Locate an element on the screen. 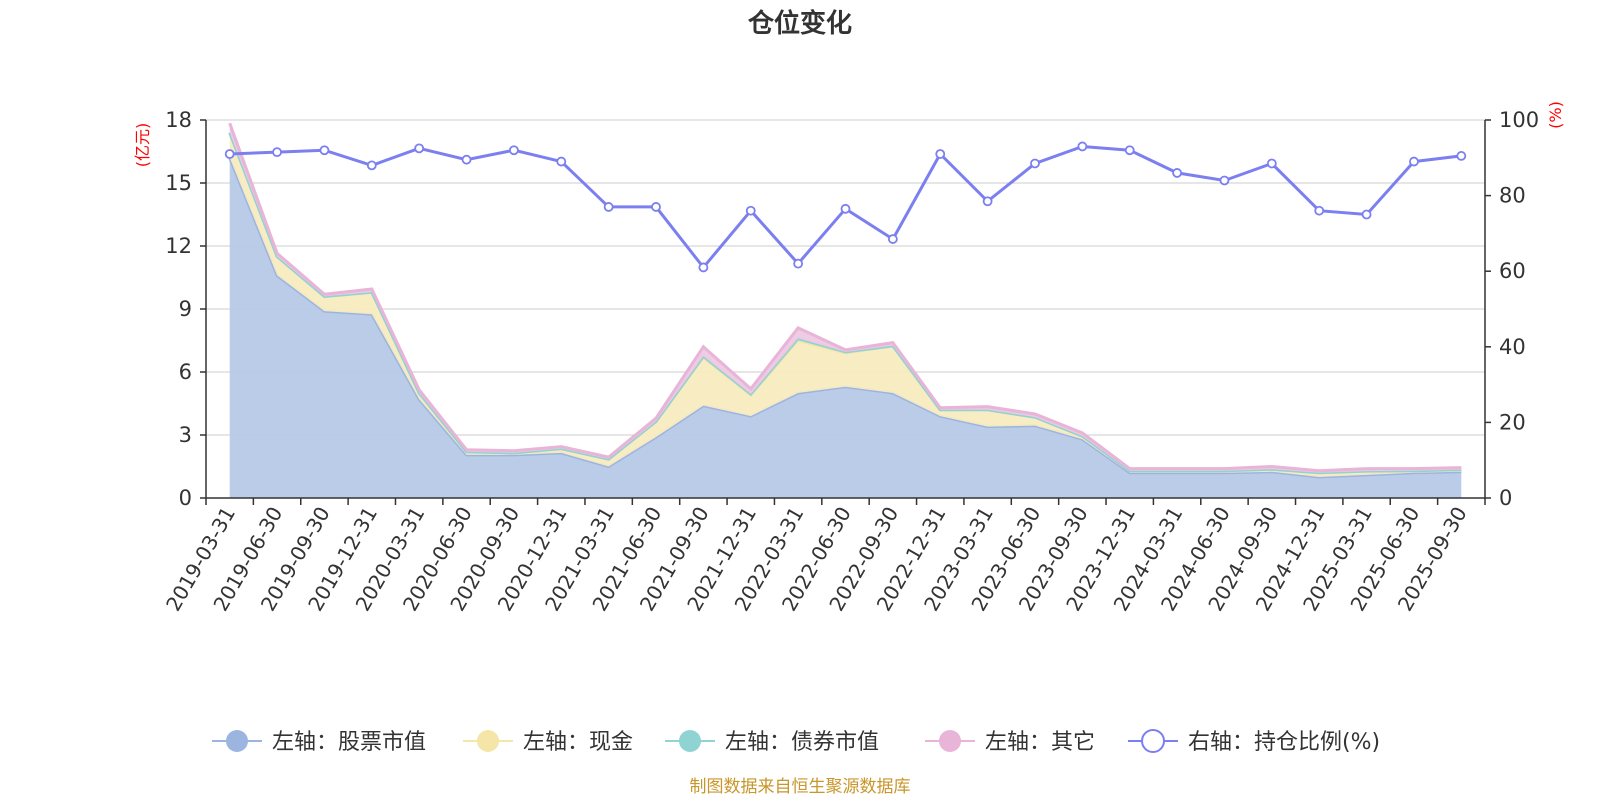  data-source-note: 制图数据来自恒生聚源数据库 is located at coordinates (800, 787).